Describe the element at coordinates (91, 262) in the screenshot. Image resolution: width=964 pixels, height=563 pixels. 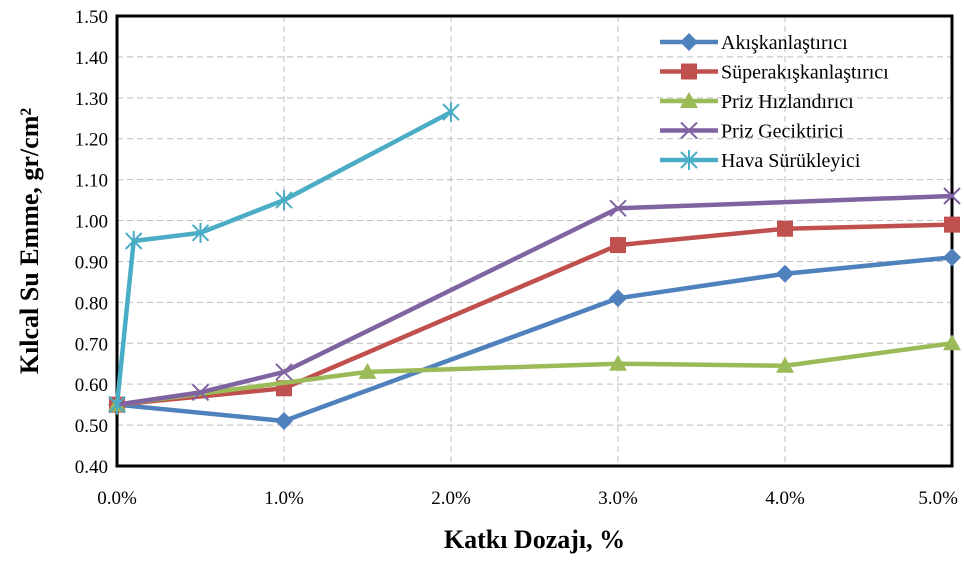
I see `y-tick-label: 0.90` at that location.